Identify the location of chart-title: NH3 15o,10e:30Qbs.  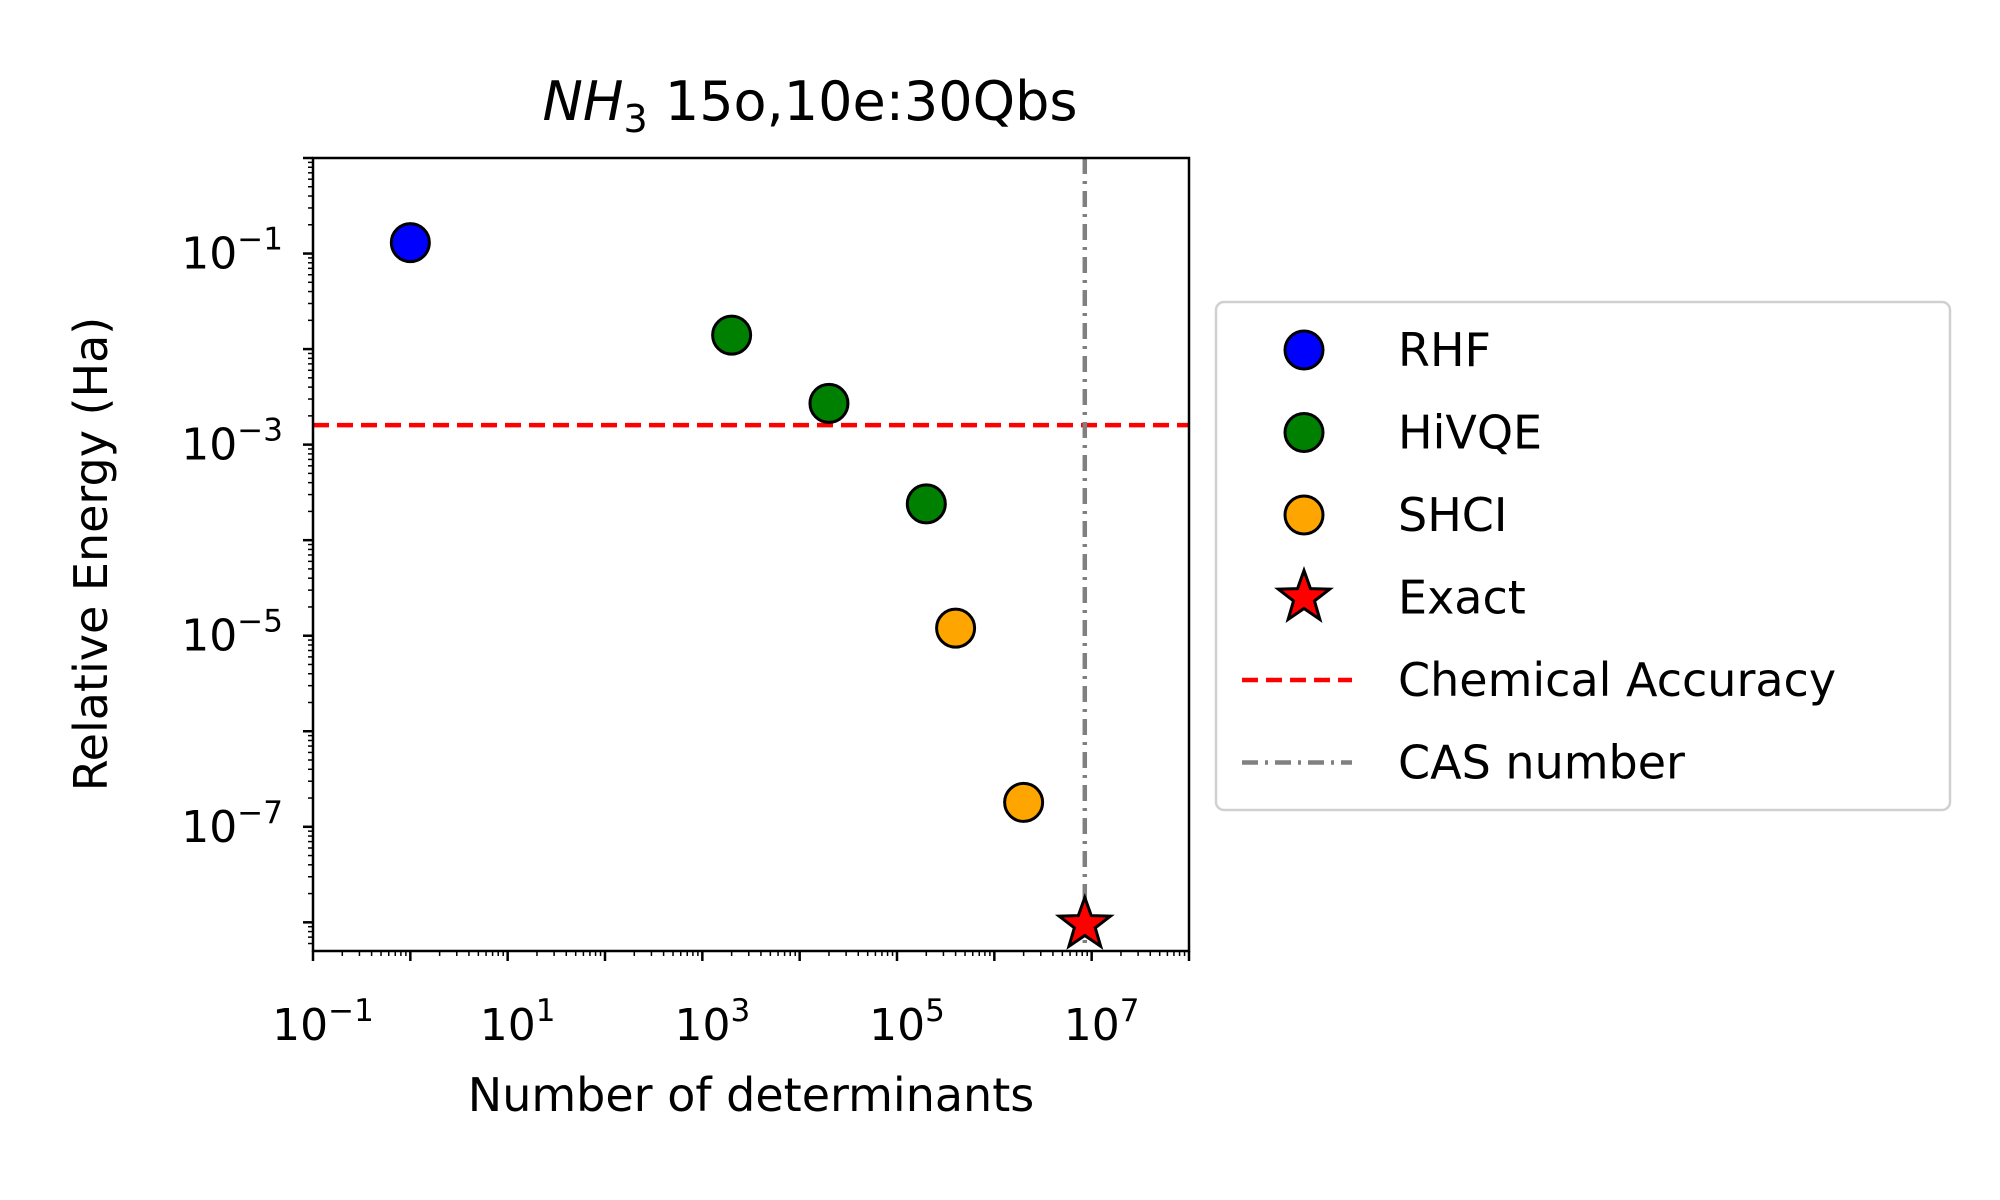
(809, 105).